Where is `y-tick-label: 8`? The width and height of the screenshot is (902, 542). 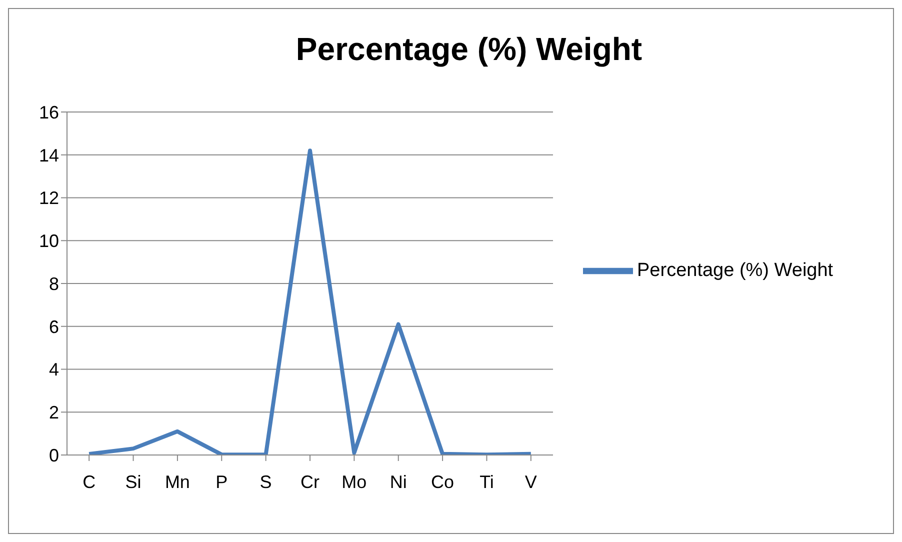 y-tick-label: 8 is located at coordinates (53, 284).